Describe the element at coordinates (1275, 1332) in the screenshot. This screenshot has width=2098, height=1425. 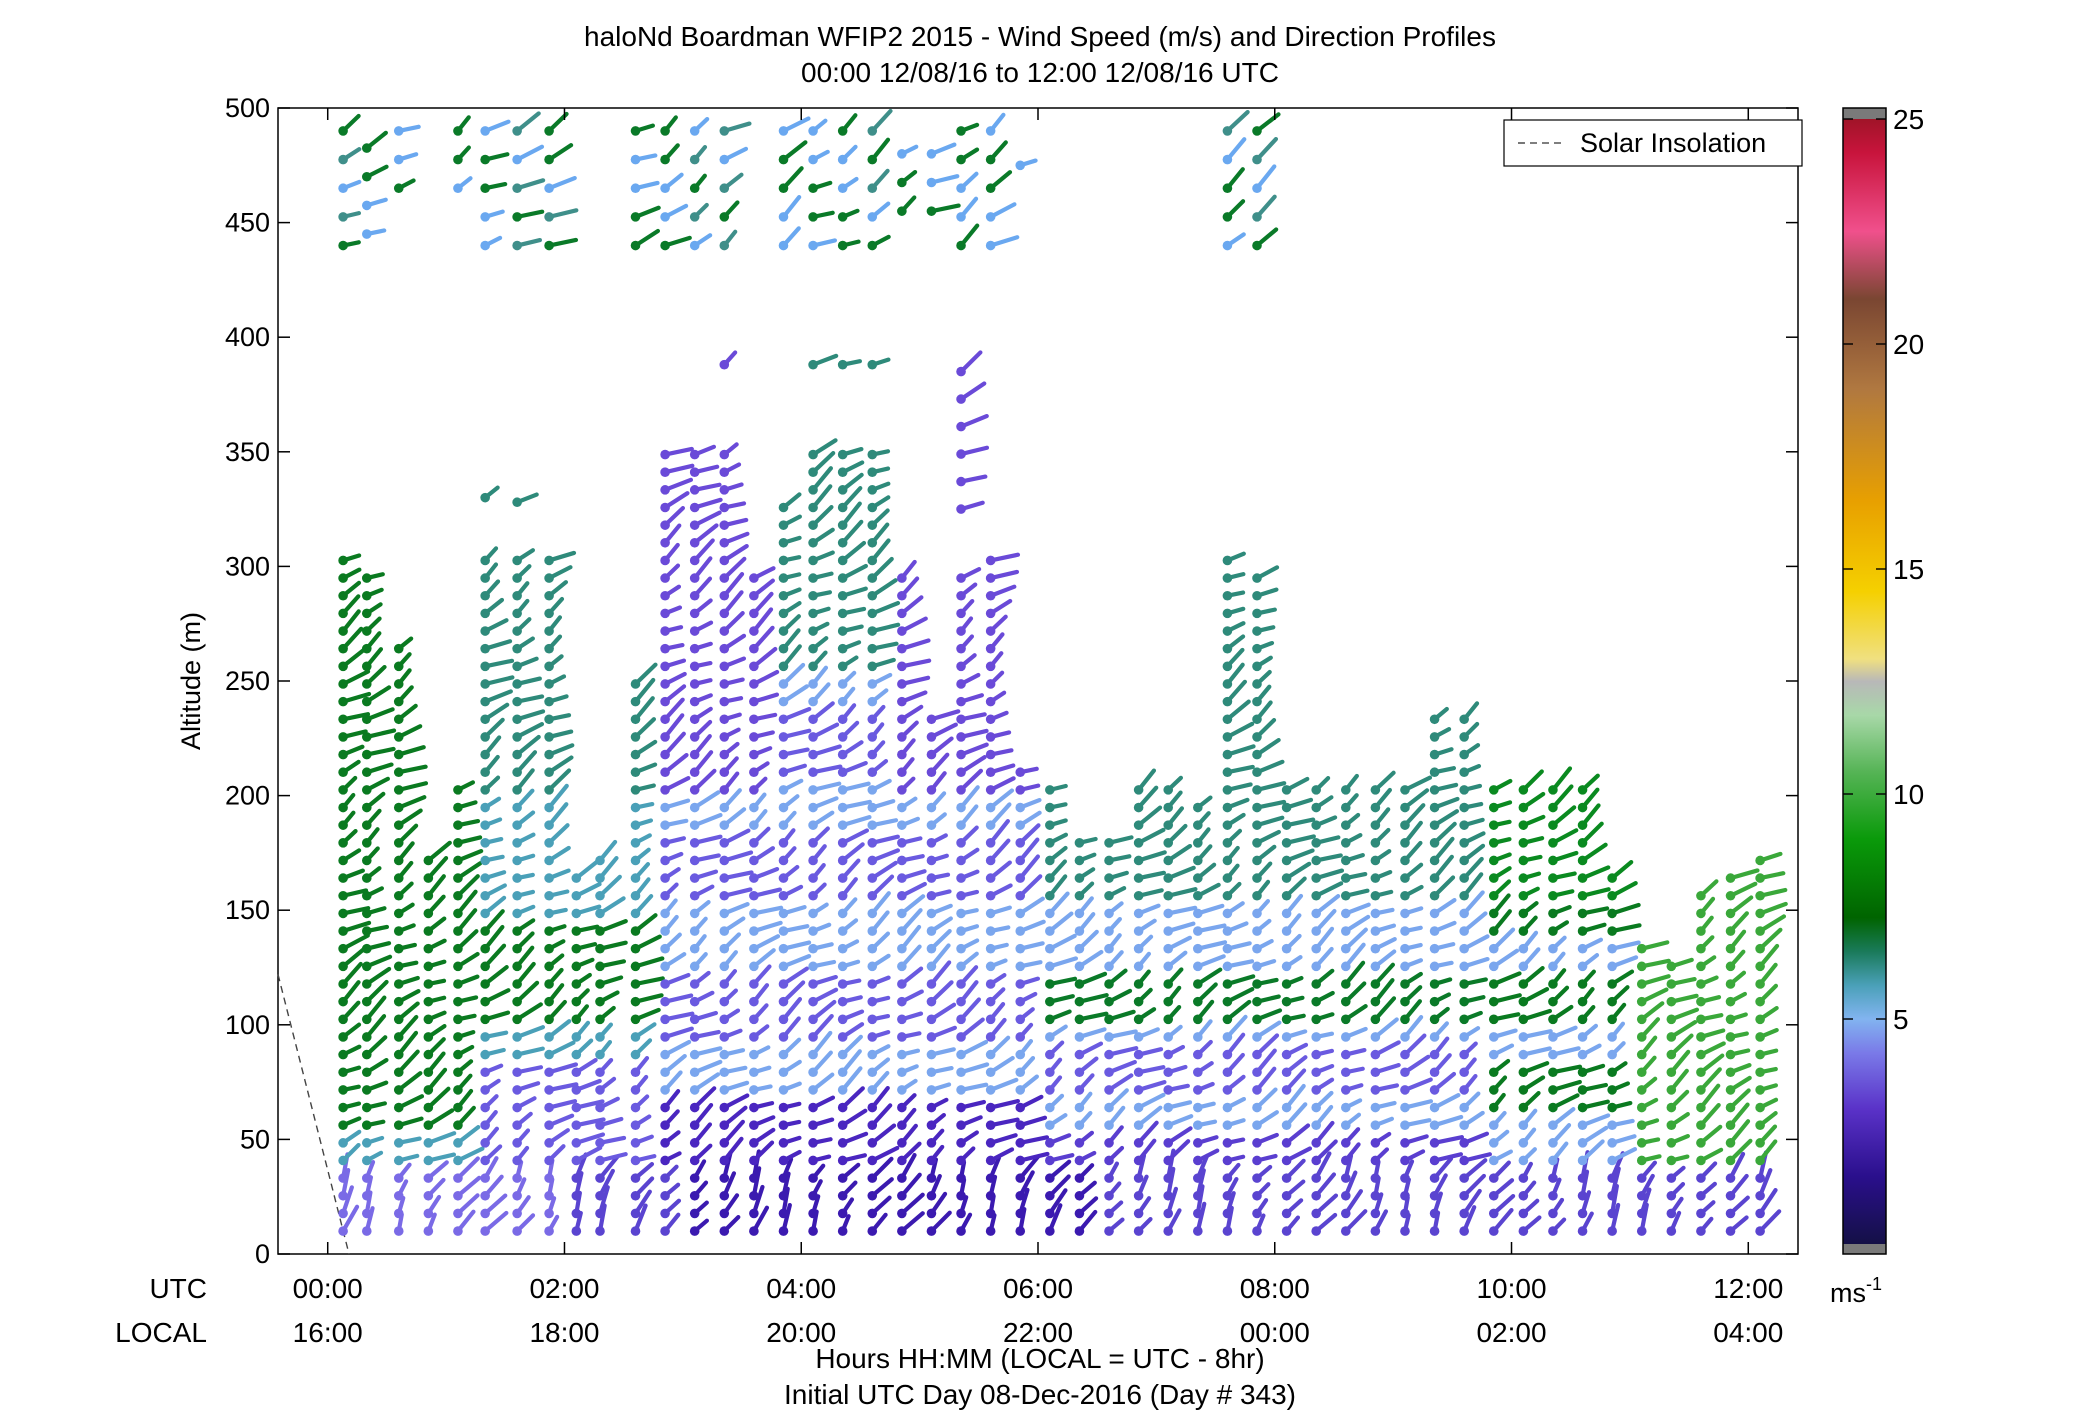
I see `x-tick-label-local: 00:00` at that location.